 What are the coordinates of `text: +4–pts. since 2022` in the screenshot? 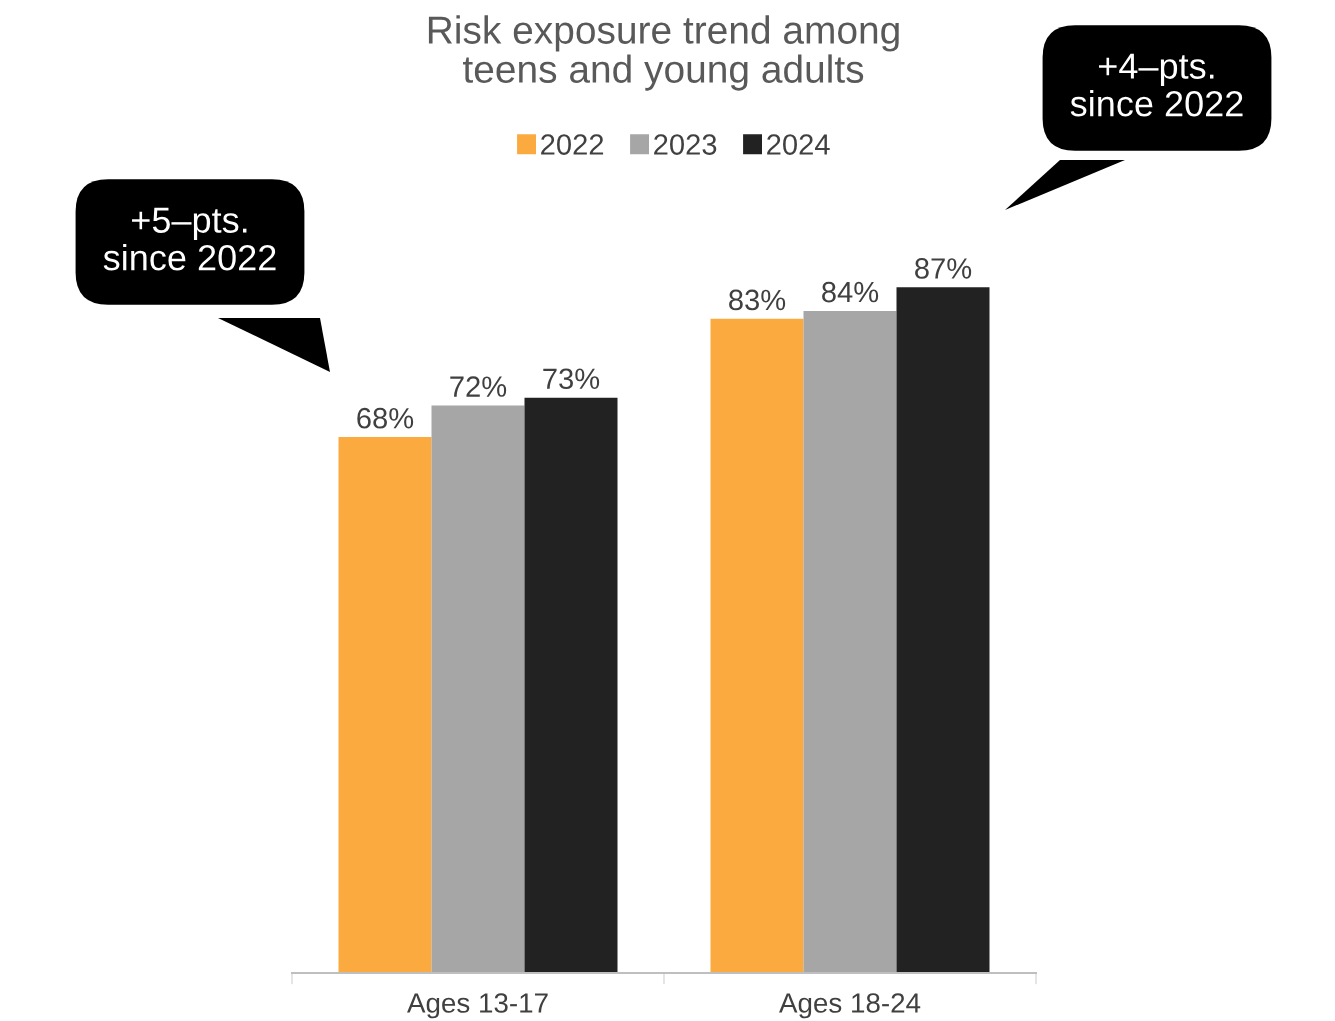 It's located at (1156, 85).